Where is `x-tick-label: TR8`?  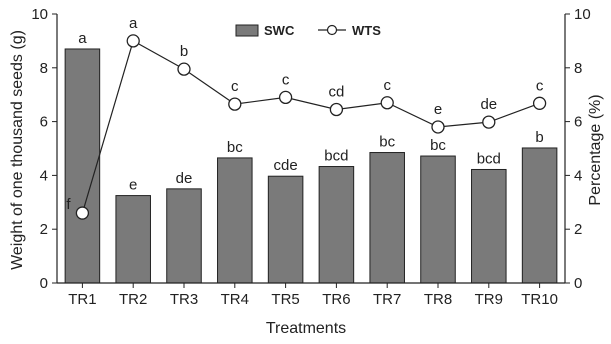
x-tick-label: TR8 is located at coordinates (438, 299).